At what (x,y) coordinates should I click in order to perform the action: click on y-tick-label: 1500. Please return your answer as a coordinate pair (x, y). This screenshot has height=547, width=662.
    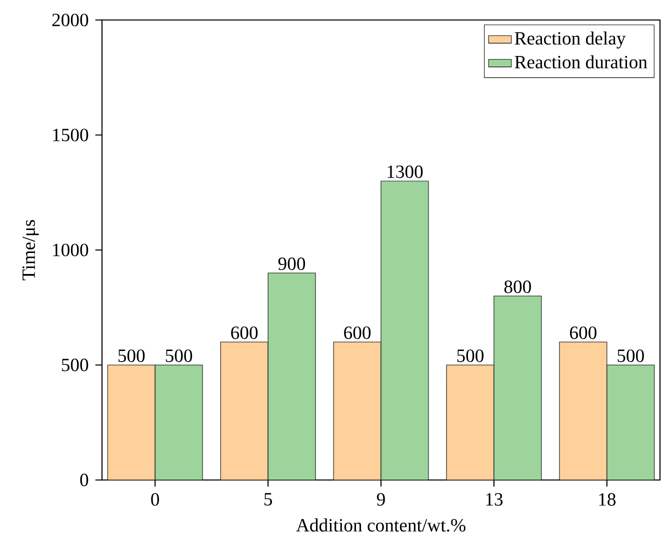
    Looking at the image, I should click on (70, 135).